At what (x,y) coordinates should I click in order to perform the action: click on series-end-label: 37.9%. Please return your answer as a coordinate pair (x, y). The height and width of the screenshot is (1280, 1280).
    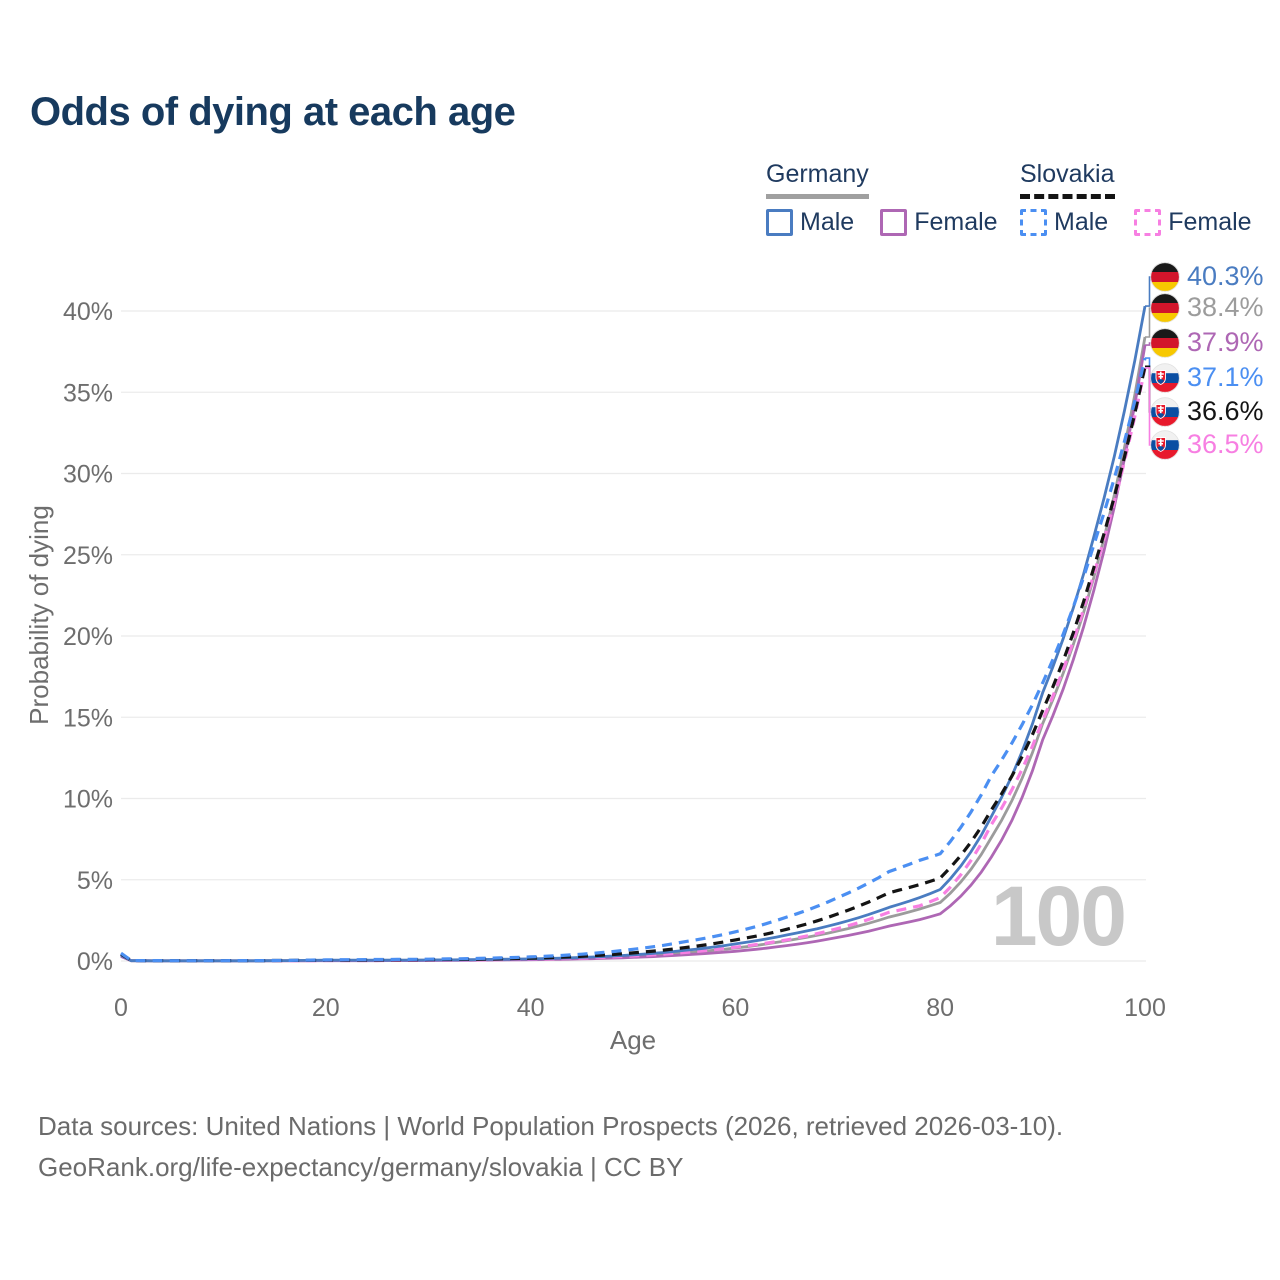
    Looking at the image, I should click on (1207, 342).